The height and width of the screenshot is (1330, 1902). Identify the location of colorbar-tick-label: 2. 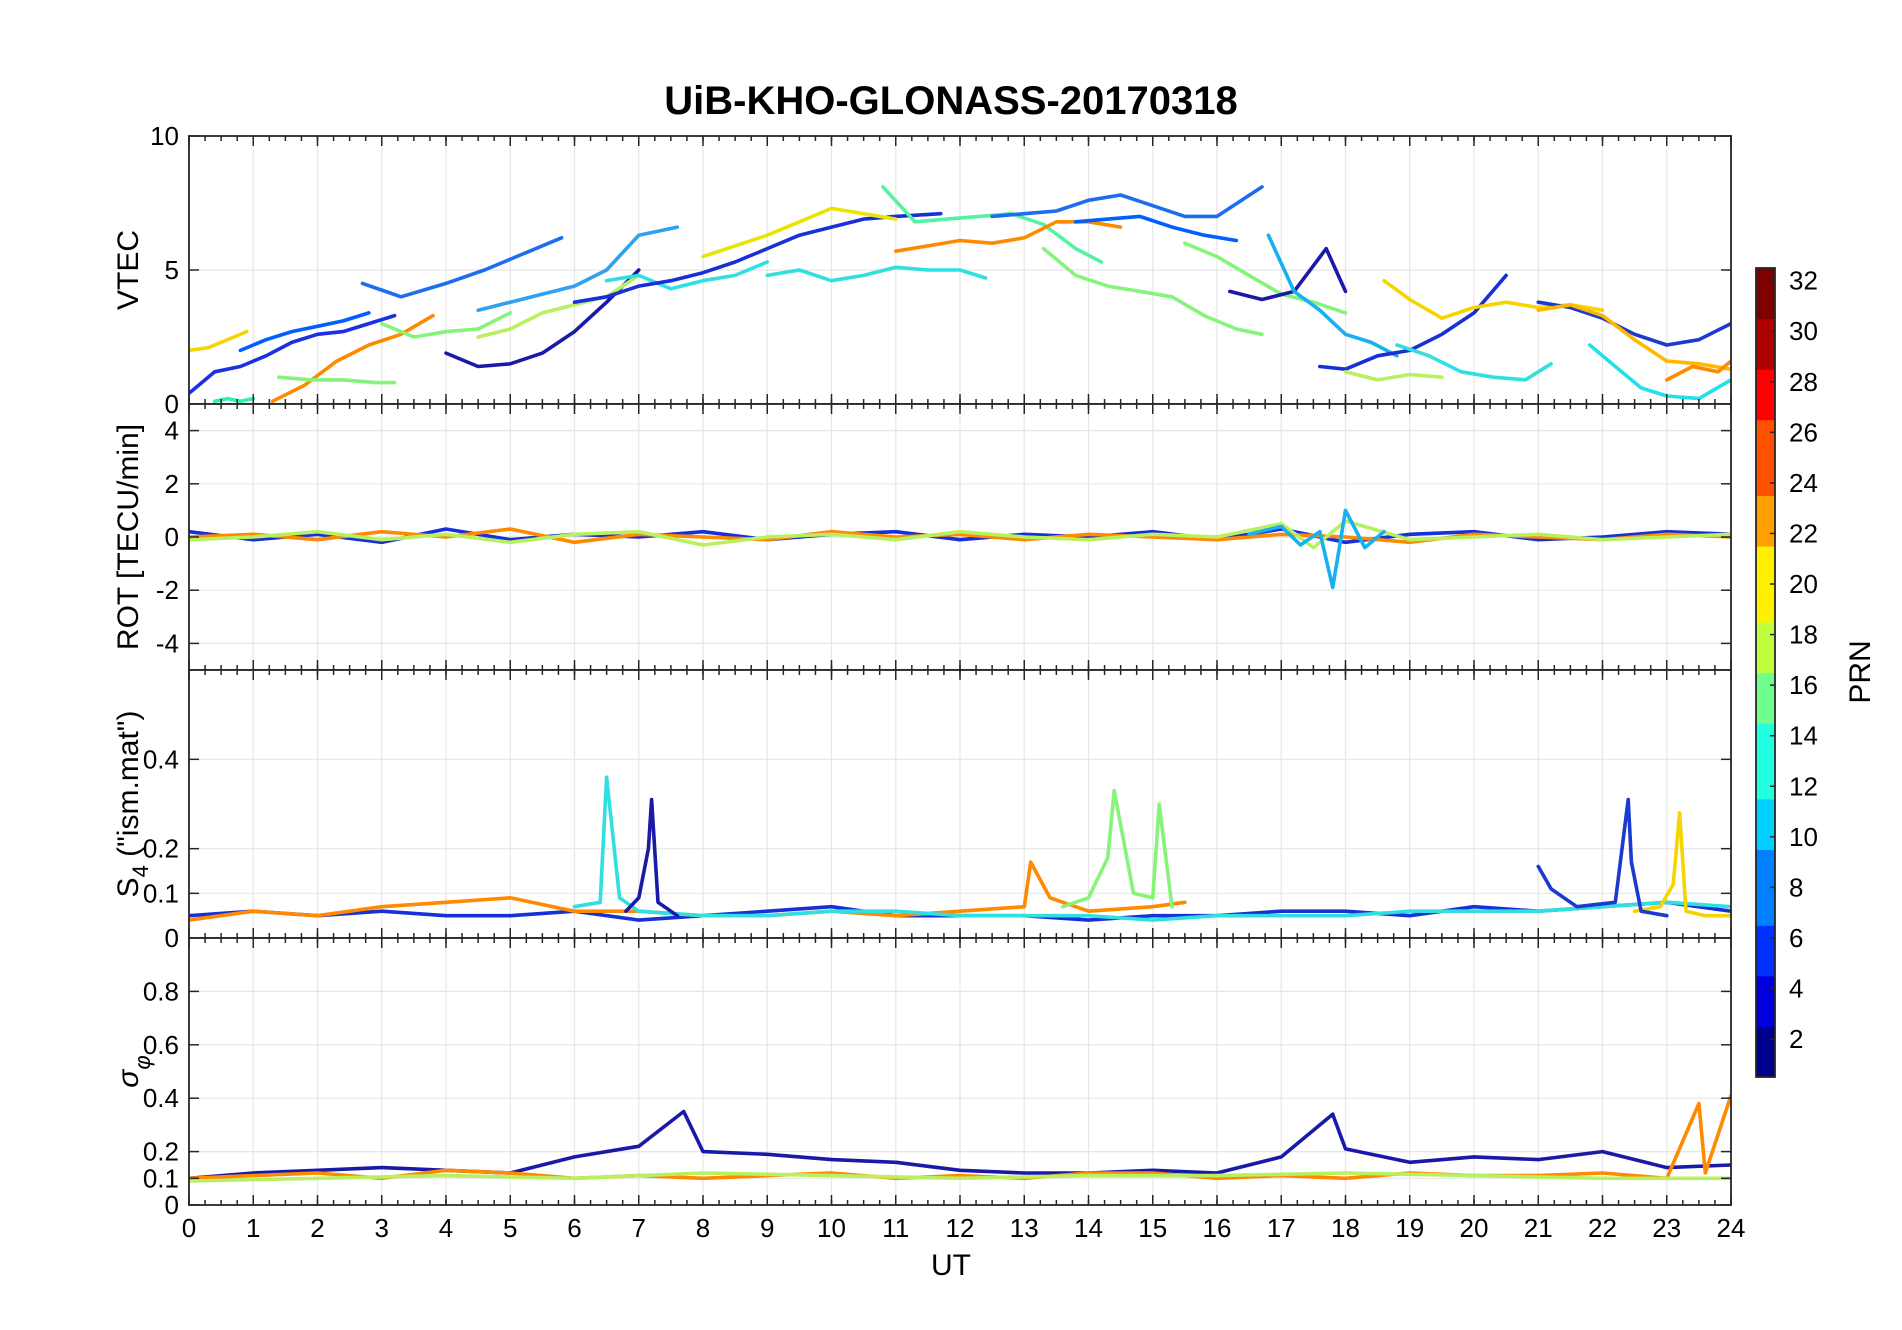
(1796, 1039).